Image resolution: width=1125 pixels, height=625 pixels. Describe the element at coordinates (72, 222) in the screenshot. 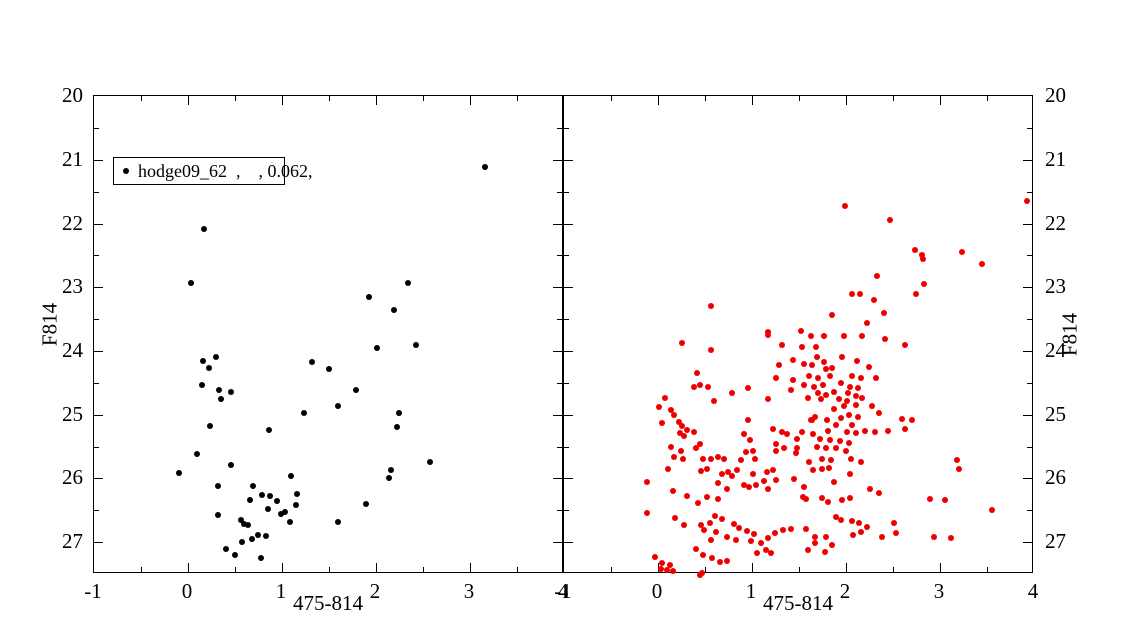

I see `y-tick-label: 22` at that location.